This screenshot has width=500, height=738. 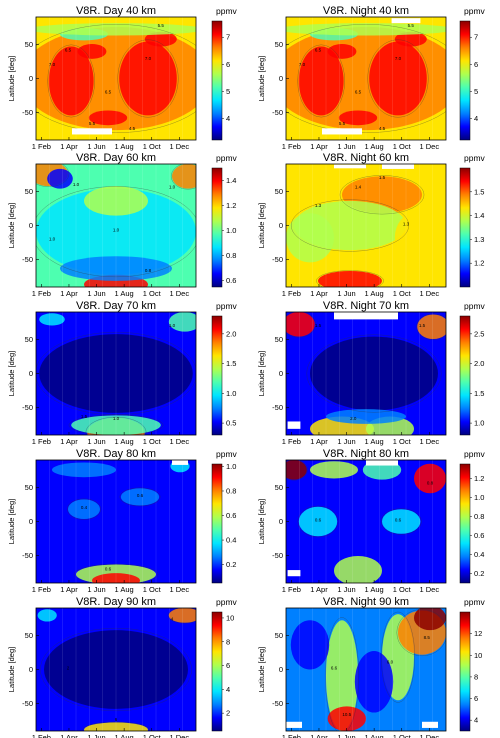 I want to click on contour-label: 0.8, so click(x=148, y=270).